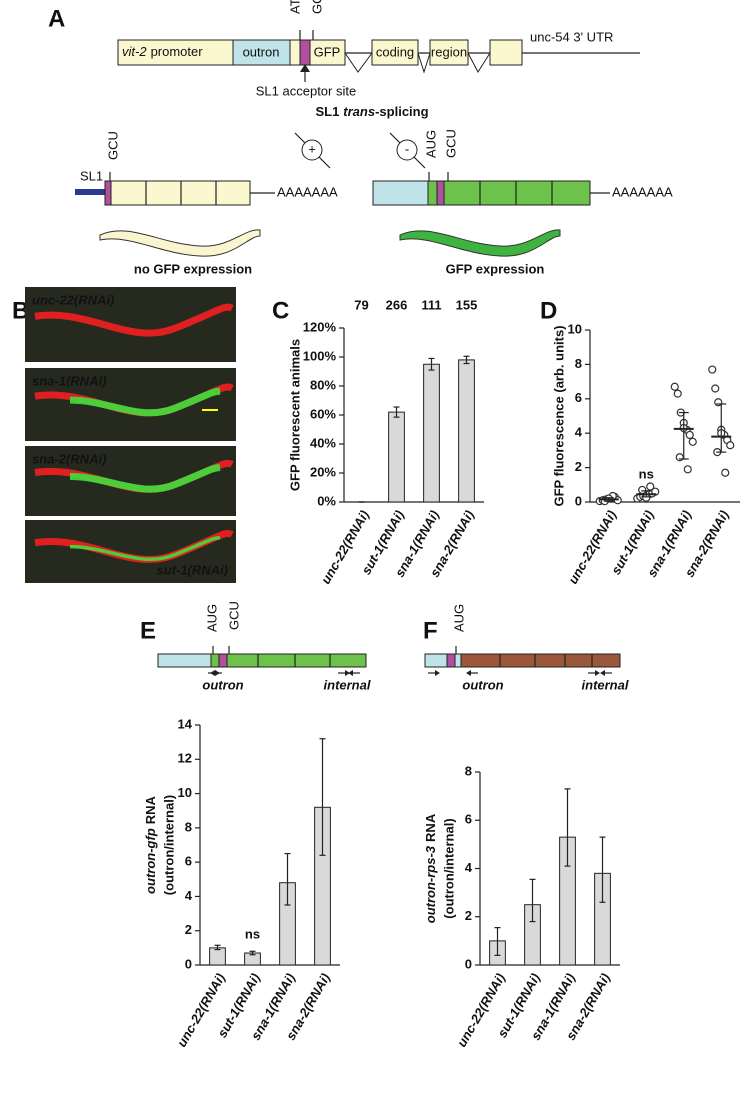 This screenshot has width=745, height=1101. I want to click on promoter-word: promoter, so click(177, 51).